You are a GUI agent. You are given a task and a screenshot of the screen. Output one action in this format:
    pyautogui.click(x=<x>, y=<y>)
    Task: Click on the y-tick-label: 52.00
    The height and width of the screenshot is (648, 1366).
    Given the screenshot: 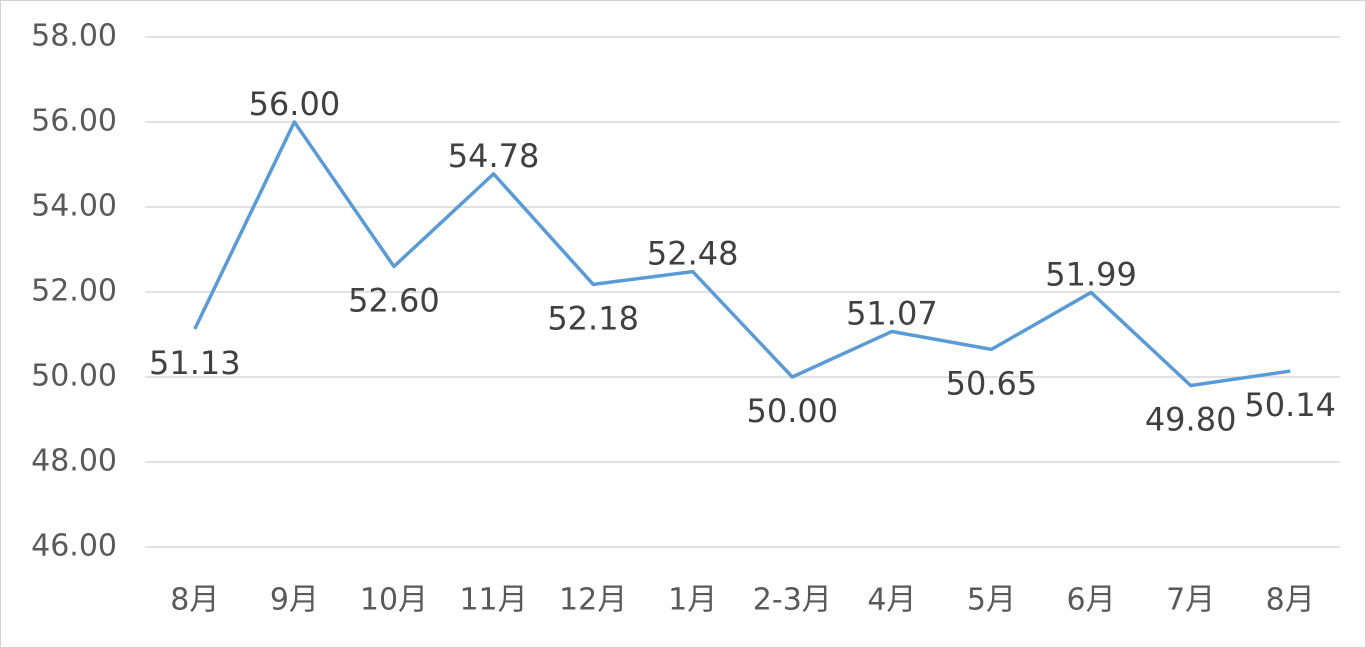 What is the action you would take?
    pyautogui.click(x=74, y=291)
    